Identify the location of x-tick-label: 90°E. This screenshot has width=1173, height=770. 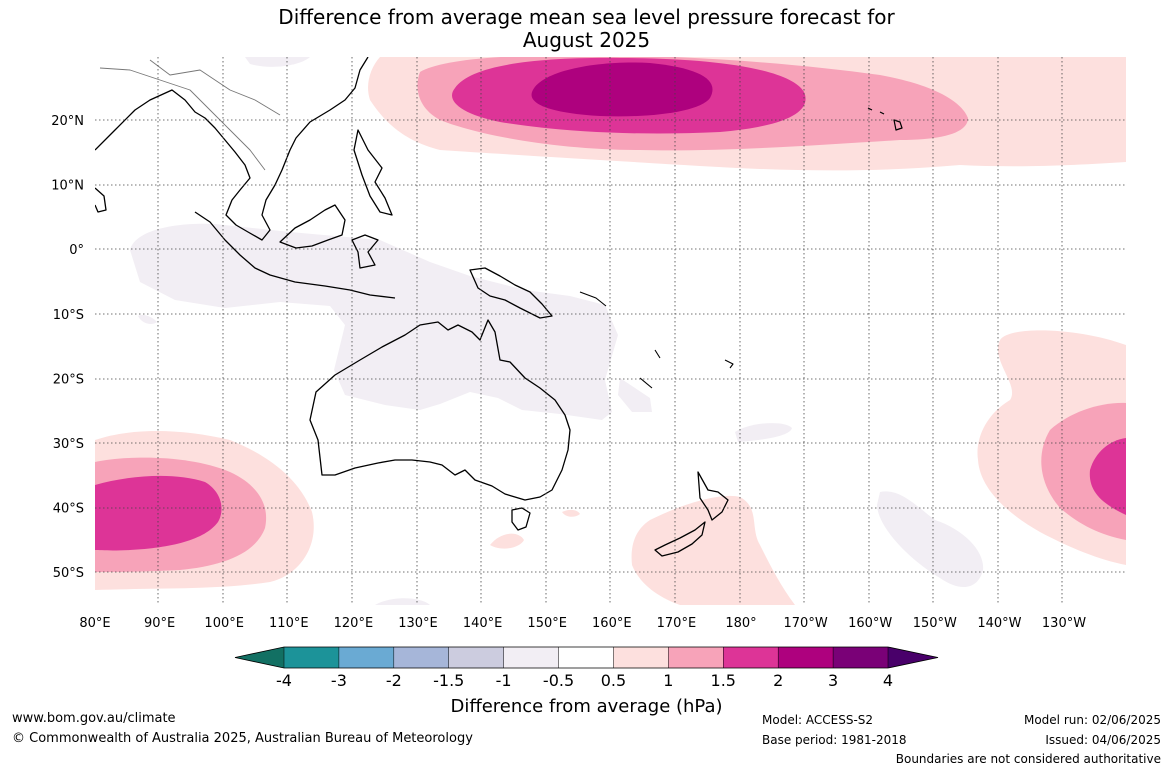
(159, 623).